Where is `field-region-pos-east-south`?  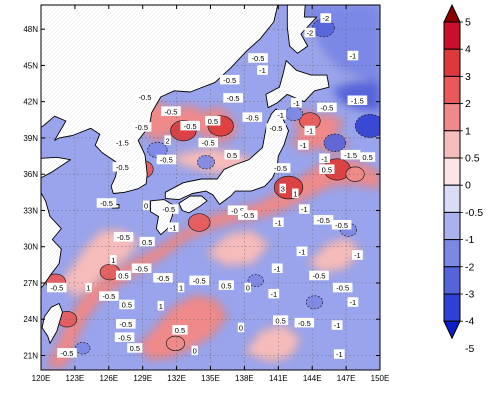 field-region-pos-east-south is located at coordinates (272, 343).